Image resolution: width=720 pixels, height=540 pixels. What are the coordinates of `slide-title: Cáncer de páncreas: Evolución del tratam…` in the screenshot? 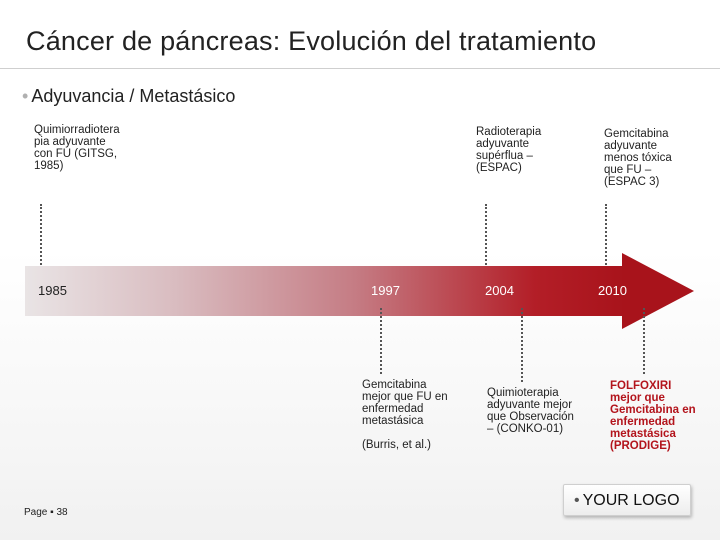 It's located at (311, 41).